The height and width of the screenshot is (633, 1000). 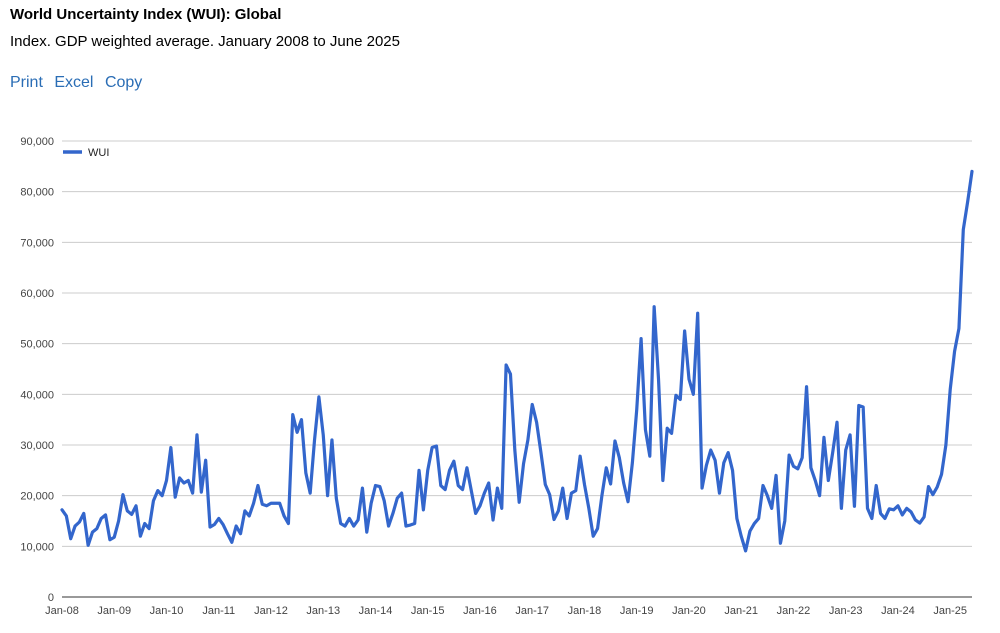 What do you see at coordinates (376, 611) in the screenshot?
I see `x-tick-label: Jan-14` at bounding box center [376, 611].